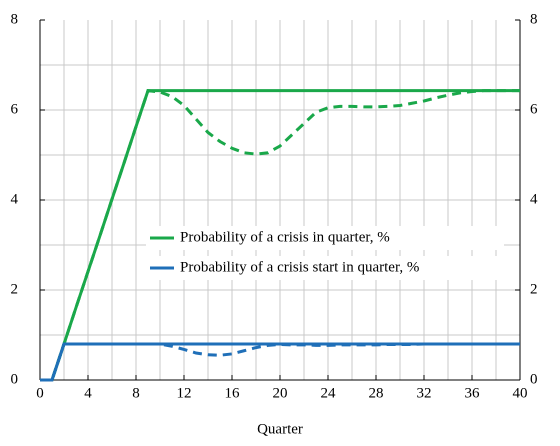 The image size is (560, 446). What do you see at coordinates (534, 379) in the screenshot?
I see `y2-tick-label: 0` at bounding box center [534, 379].